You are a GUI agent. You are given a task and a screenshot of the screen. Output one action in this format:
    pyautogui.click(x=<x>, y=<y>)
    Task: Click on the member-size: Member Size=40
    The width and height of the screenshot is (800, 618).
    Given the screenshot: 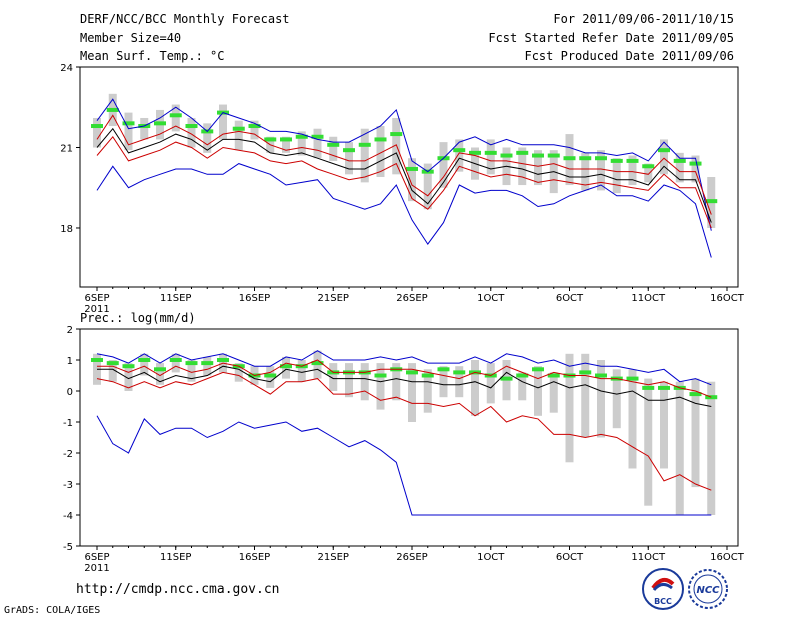 What is the action you would take?
    pyautogui.click(x=131, y=38)
    